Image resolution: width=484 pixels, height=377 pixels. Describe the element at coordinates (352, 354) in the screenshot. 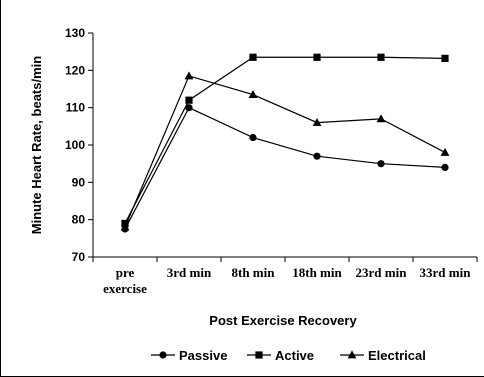

I see `legend-marker-triangle` at that location.